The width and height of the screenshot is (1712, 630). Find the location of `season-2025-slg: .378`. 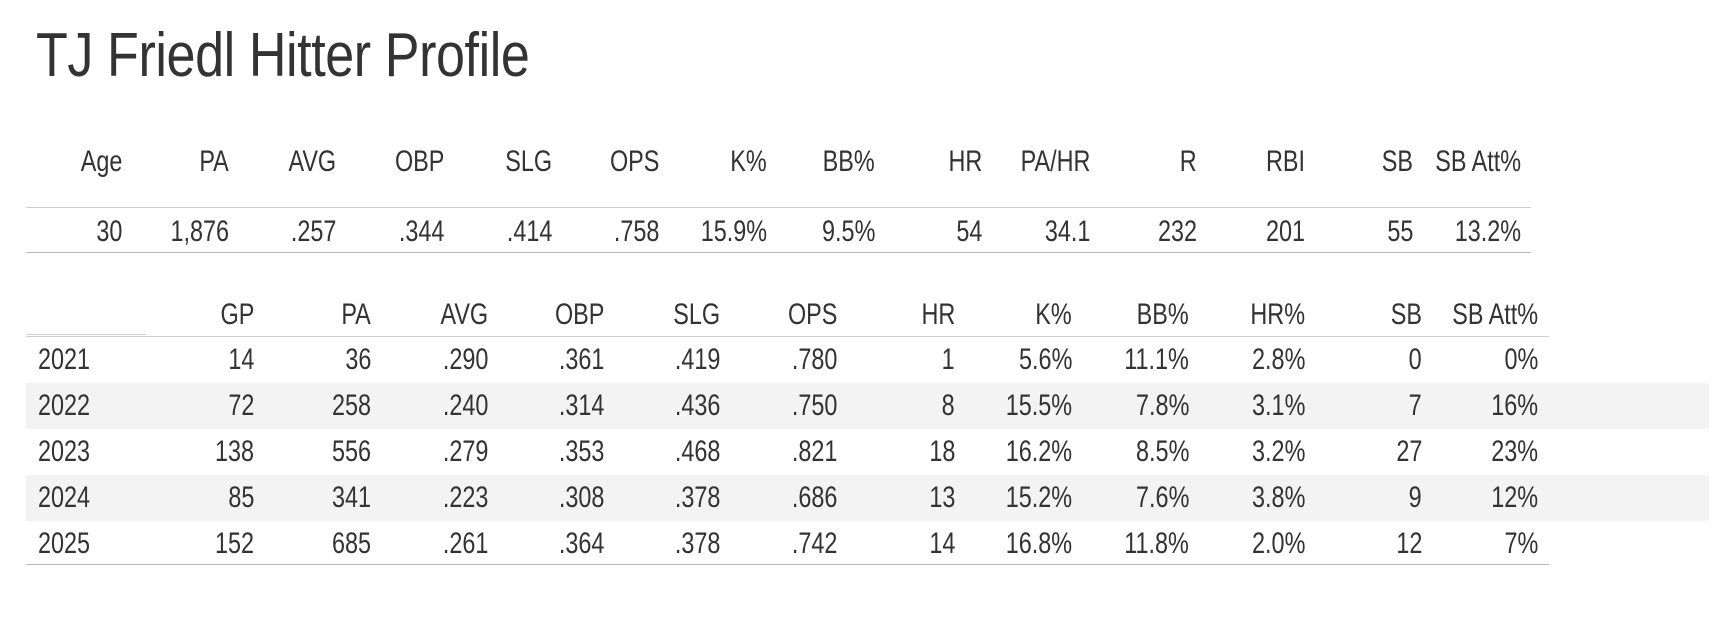

season-2025-slg: .378 is located at coordinates (697, 543).